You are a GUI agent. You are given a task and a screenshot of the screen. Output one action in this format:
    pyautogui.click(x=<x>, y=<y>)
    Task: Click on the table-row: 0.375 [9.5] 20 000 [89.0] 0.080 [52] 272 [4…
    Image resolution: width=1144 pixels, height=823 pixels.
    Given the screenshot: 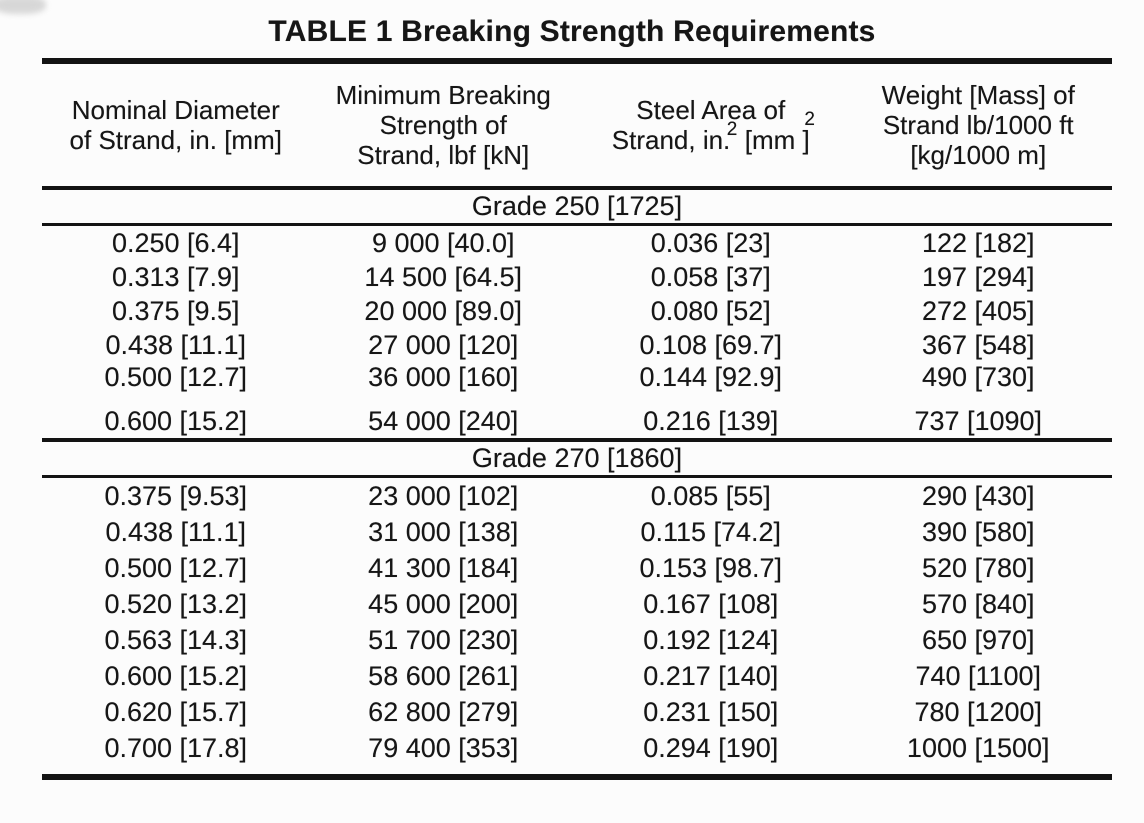 What is the action you would take?
    pyautogui.click(x=577, y=311)
    